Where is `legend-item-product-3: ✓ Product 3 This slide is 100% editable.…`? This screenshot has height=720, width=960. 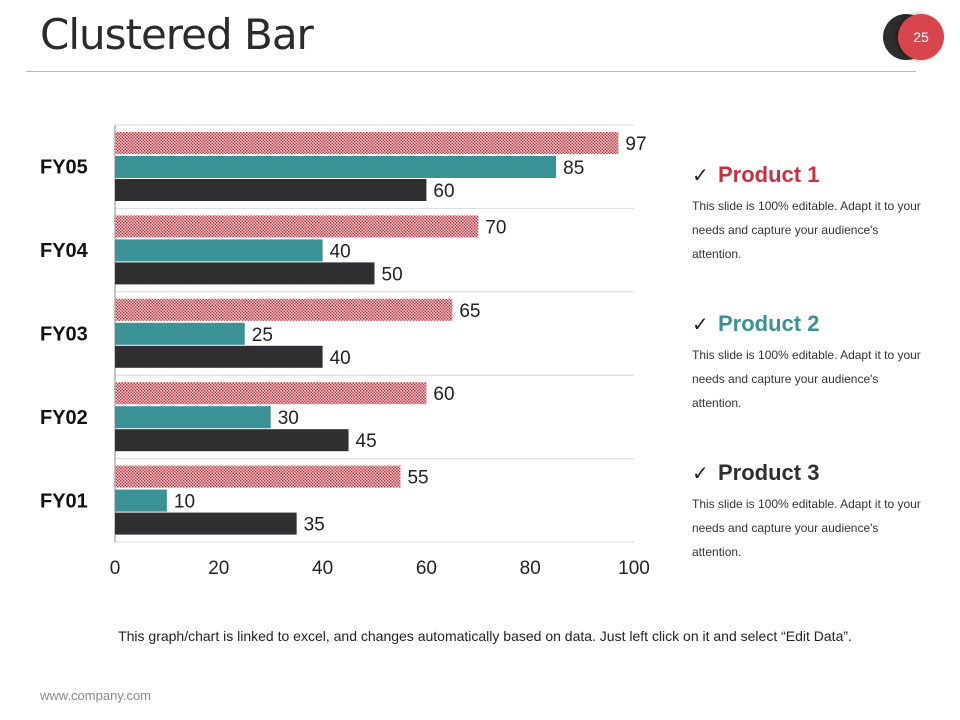 legend-item-product-3: ✓ Product 3 This slide is 100% editable.… is located at coordinates (812, 511).